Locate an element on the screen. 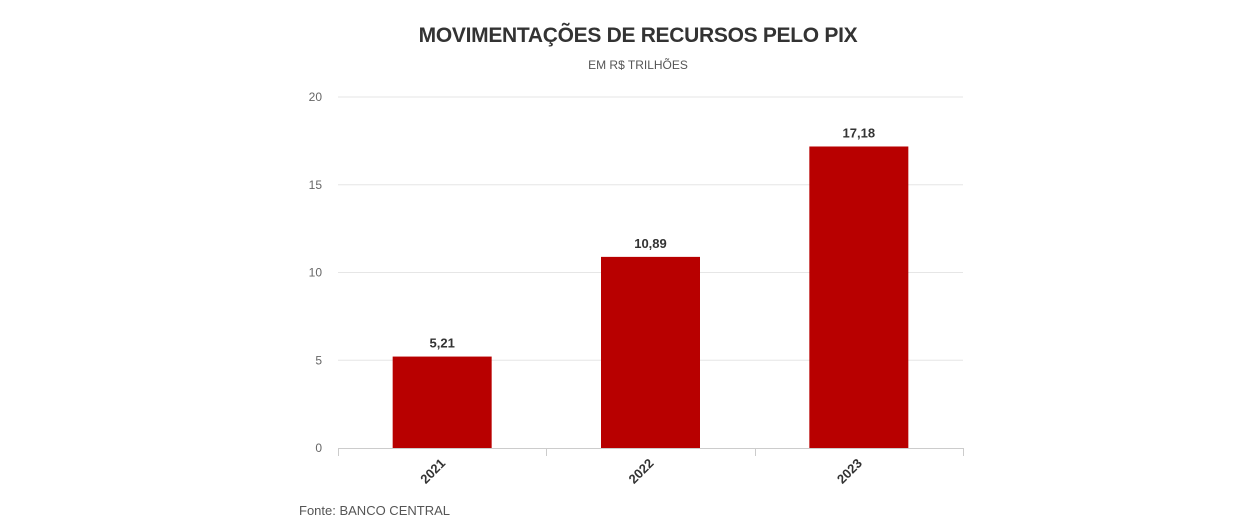 The width and height of the screenshot is (1256, 527). y-axis-tick-labels: 0 5 10 15 20 is located at coordinates (316, 272).